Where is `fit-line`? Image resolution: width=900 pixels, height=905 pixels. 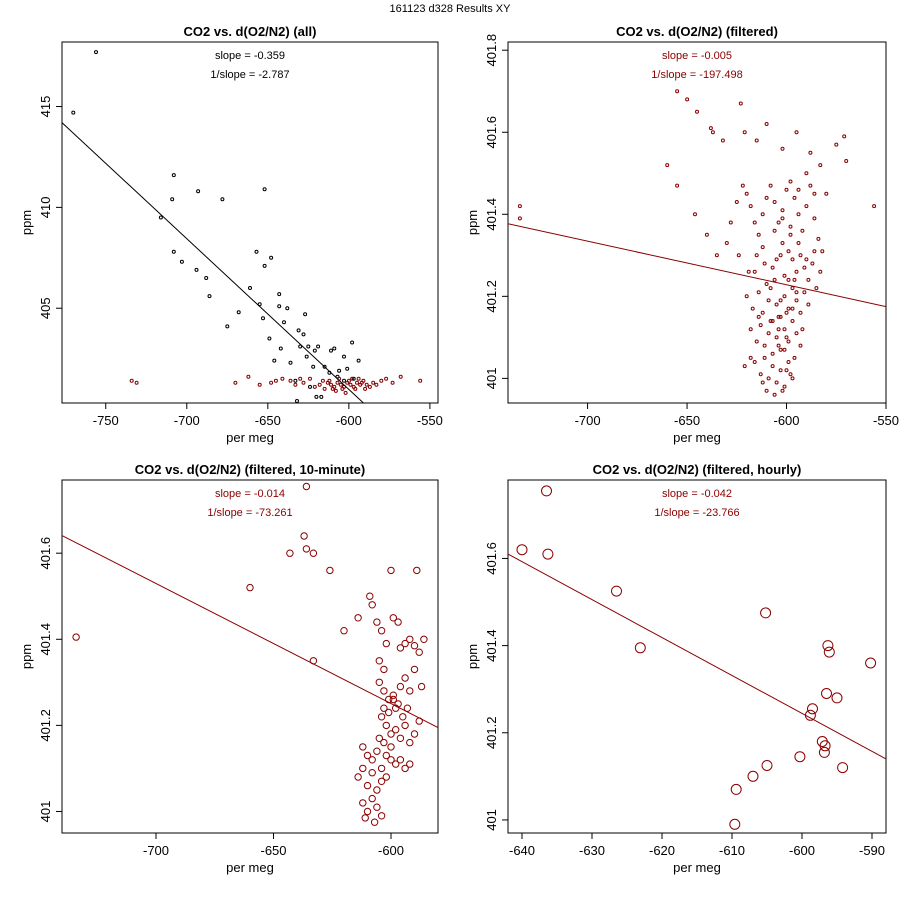
fit-line is located at coordinates (250, 631).